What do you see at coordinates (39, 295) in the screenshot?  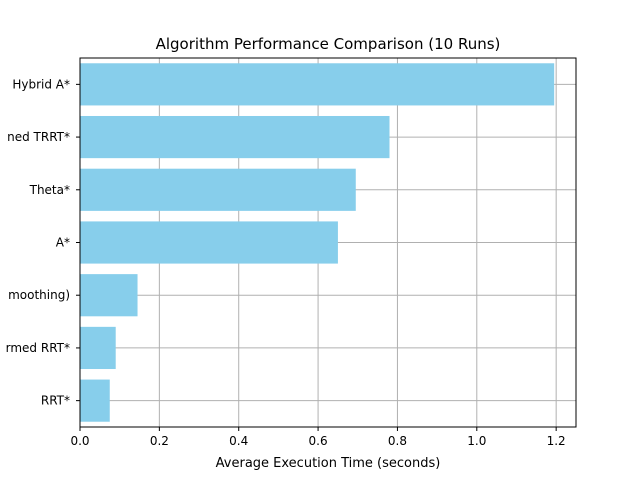 I see `y-tick-label: moothing)` at bounding box center [39, 295].